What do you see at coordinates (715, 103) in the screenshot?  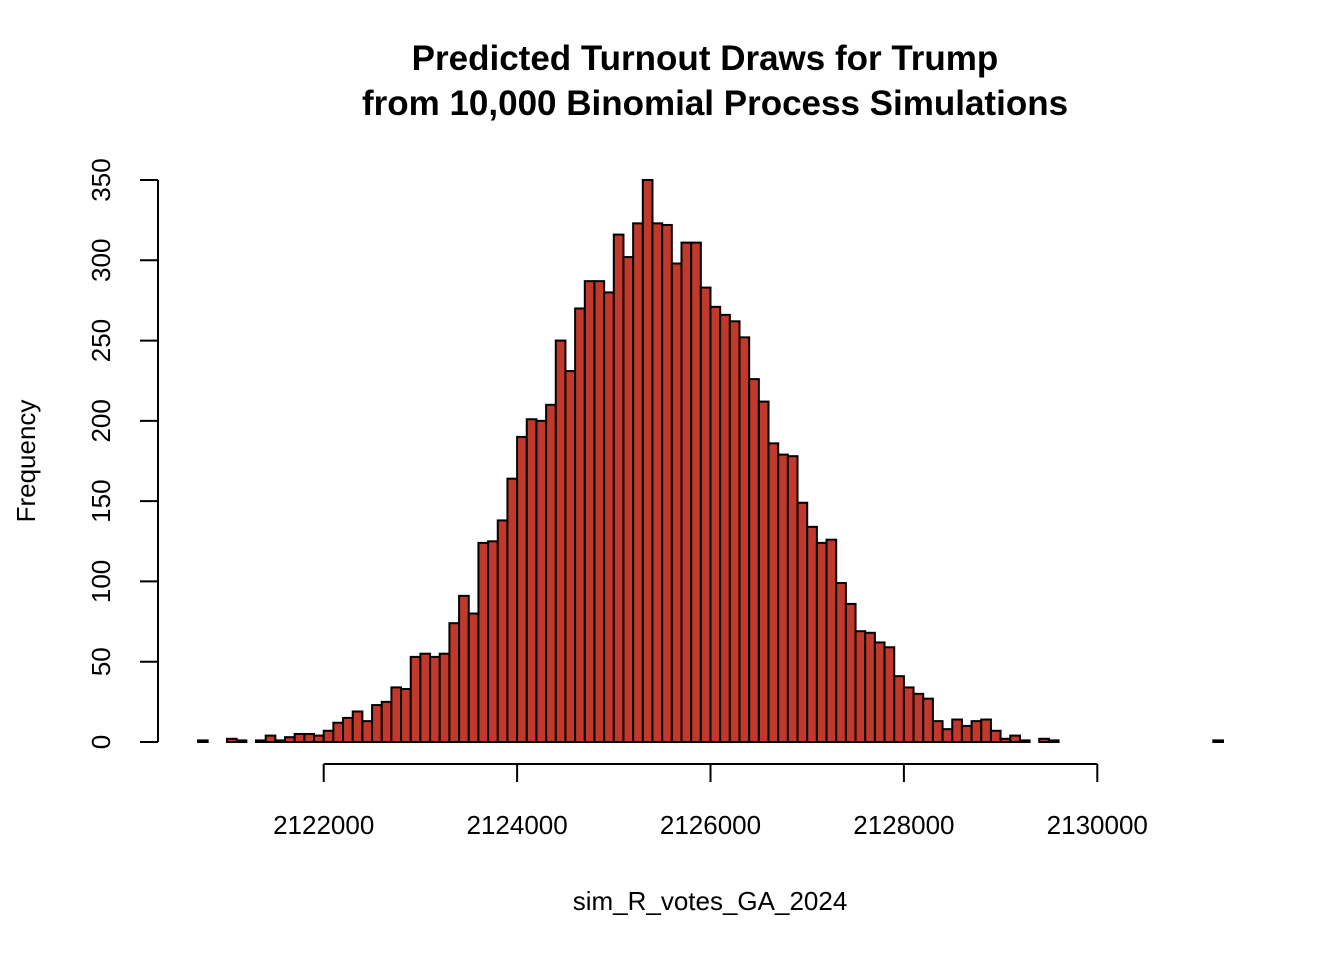 I see `chart-subtitle: from 10,000 Binomial Process Simulations` at bounding box center [715, 103].